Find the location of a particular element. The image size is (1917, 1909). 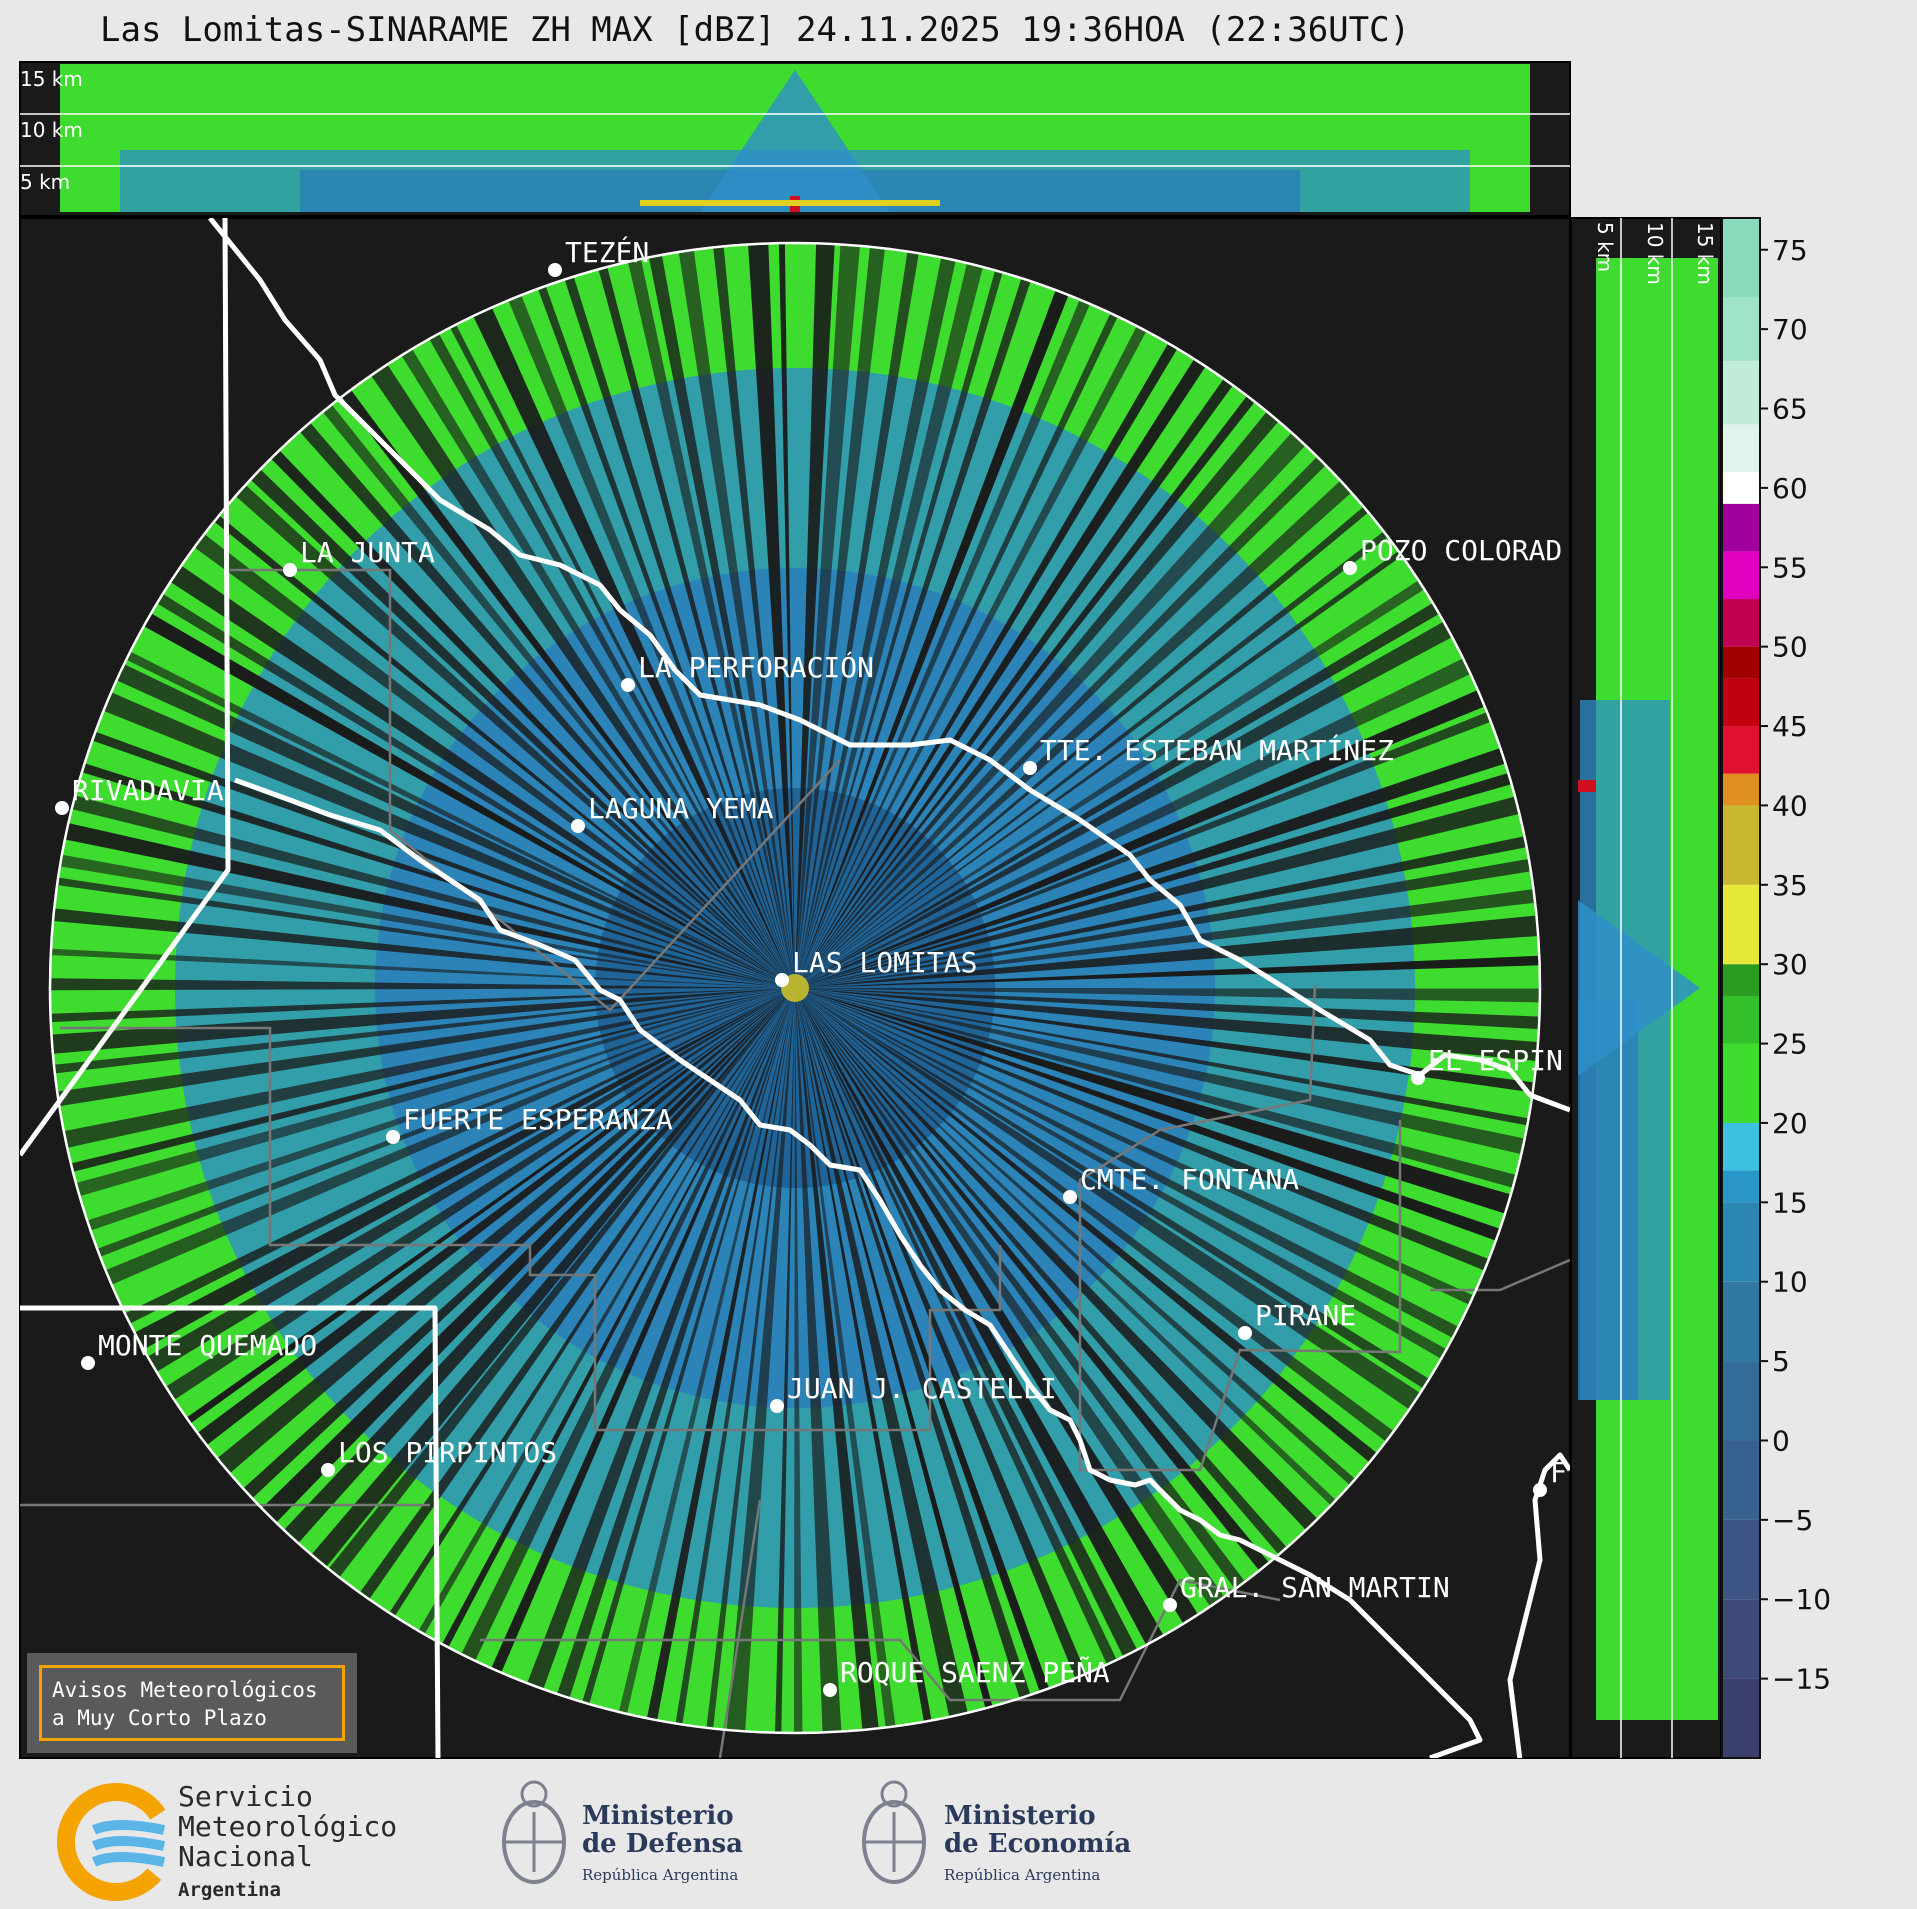

colorbar-tick-label: 10 is located at coordinates (1790, 1282).